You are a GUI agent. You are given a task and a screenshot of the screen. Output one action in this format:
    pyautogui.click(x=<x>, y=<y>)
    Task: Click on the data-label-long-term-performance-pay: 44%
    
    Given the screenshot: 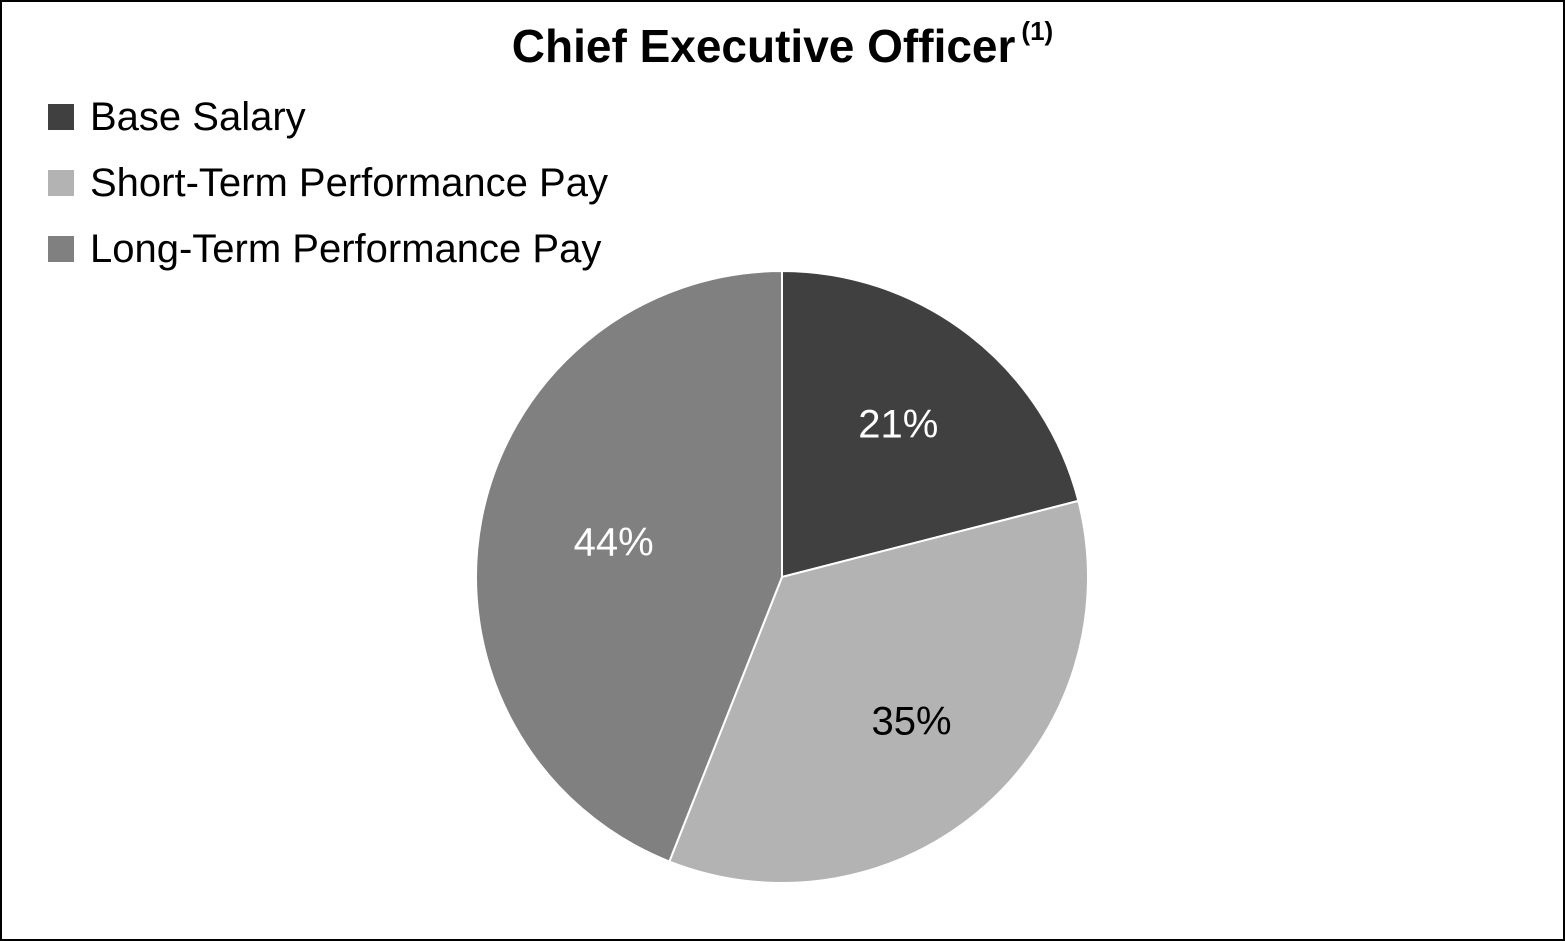 What is the action you would take?
    pyautogui.click(x=614, y=542)
    